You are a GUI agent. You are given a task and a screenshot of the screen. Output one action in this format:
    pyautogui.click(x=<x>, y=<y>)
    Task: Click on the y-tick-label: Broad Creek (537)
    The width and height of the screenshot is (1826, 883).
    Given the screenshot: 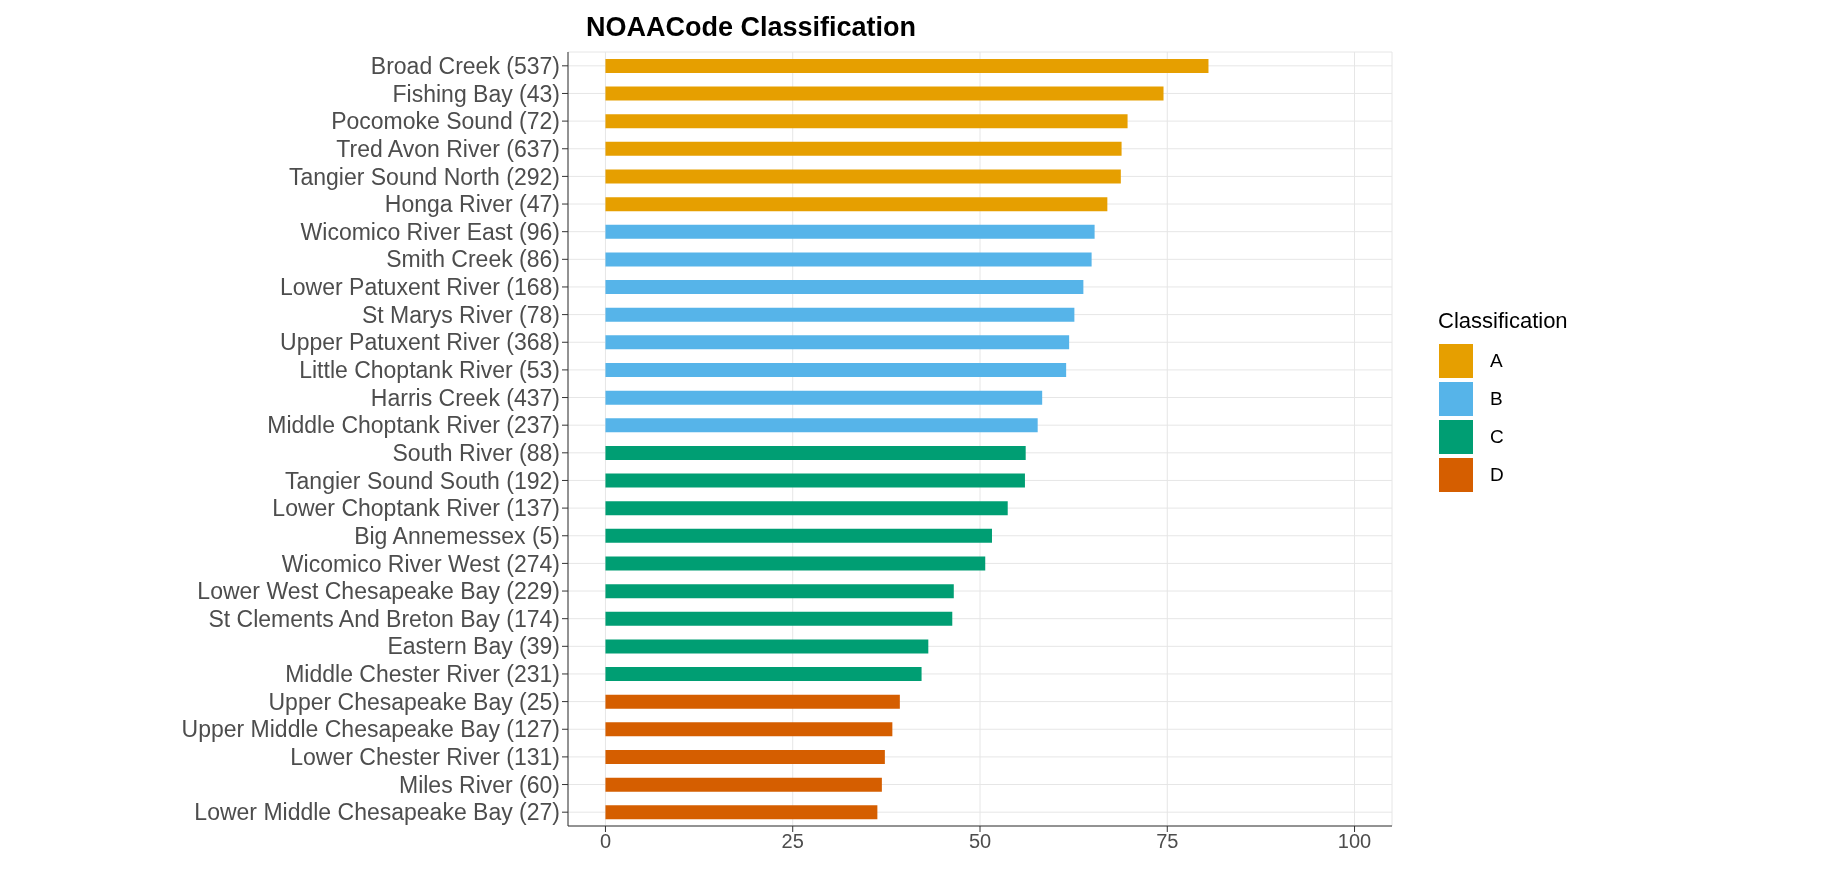 What is the action you would take?
    pyautogui.click(x=465, y=65)
    